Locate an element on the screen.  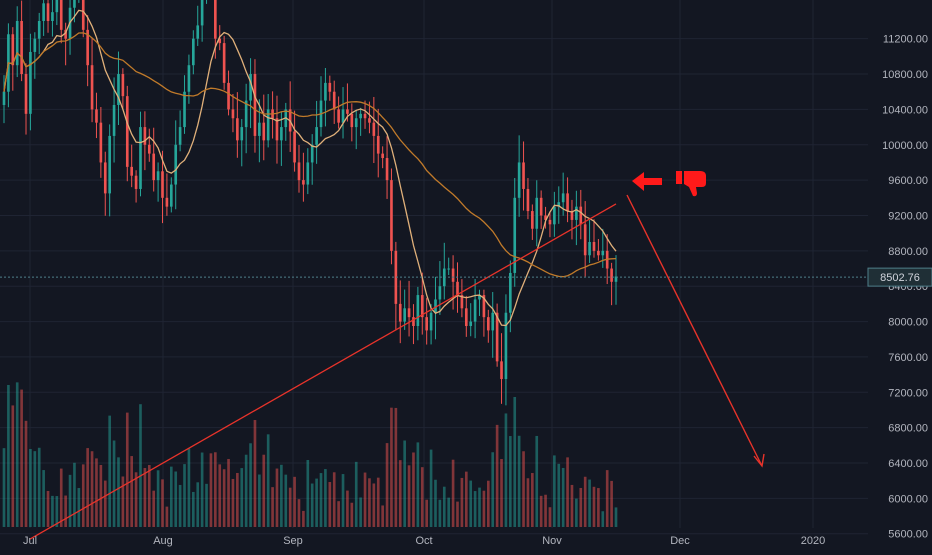
price-tick-label: 10000.00 is located at coordinates (905, 146).